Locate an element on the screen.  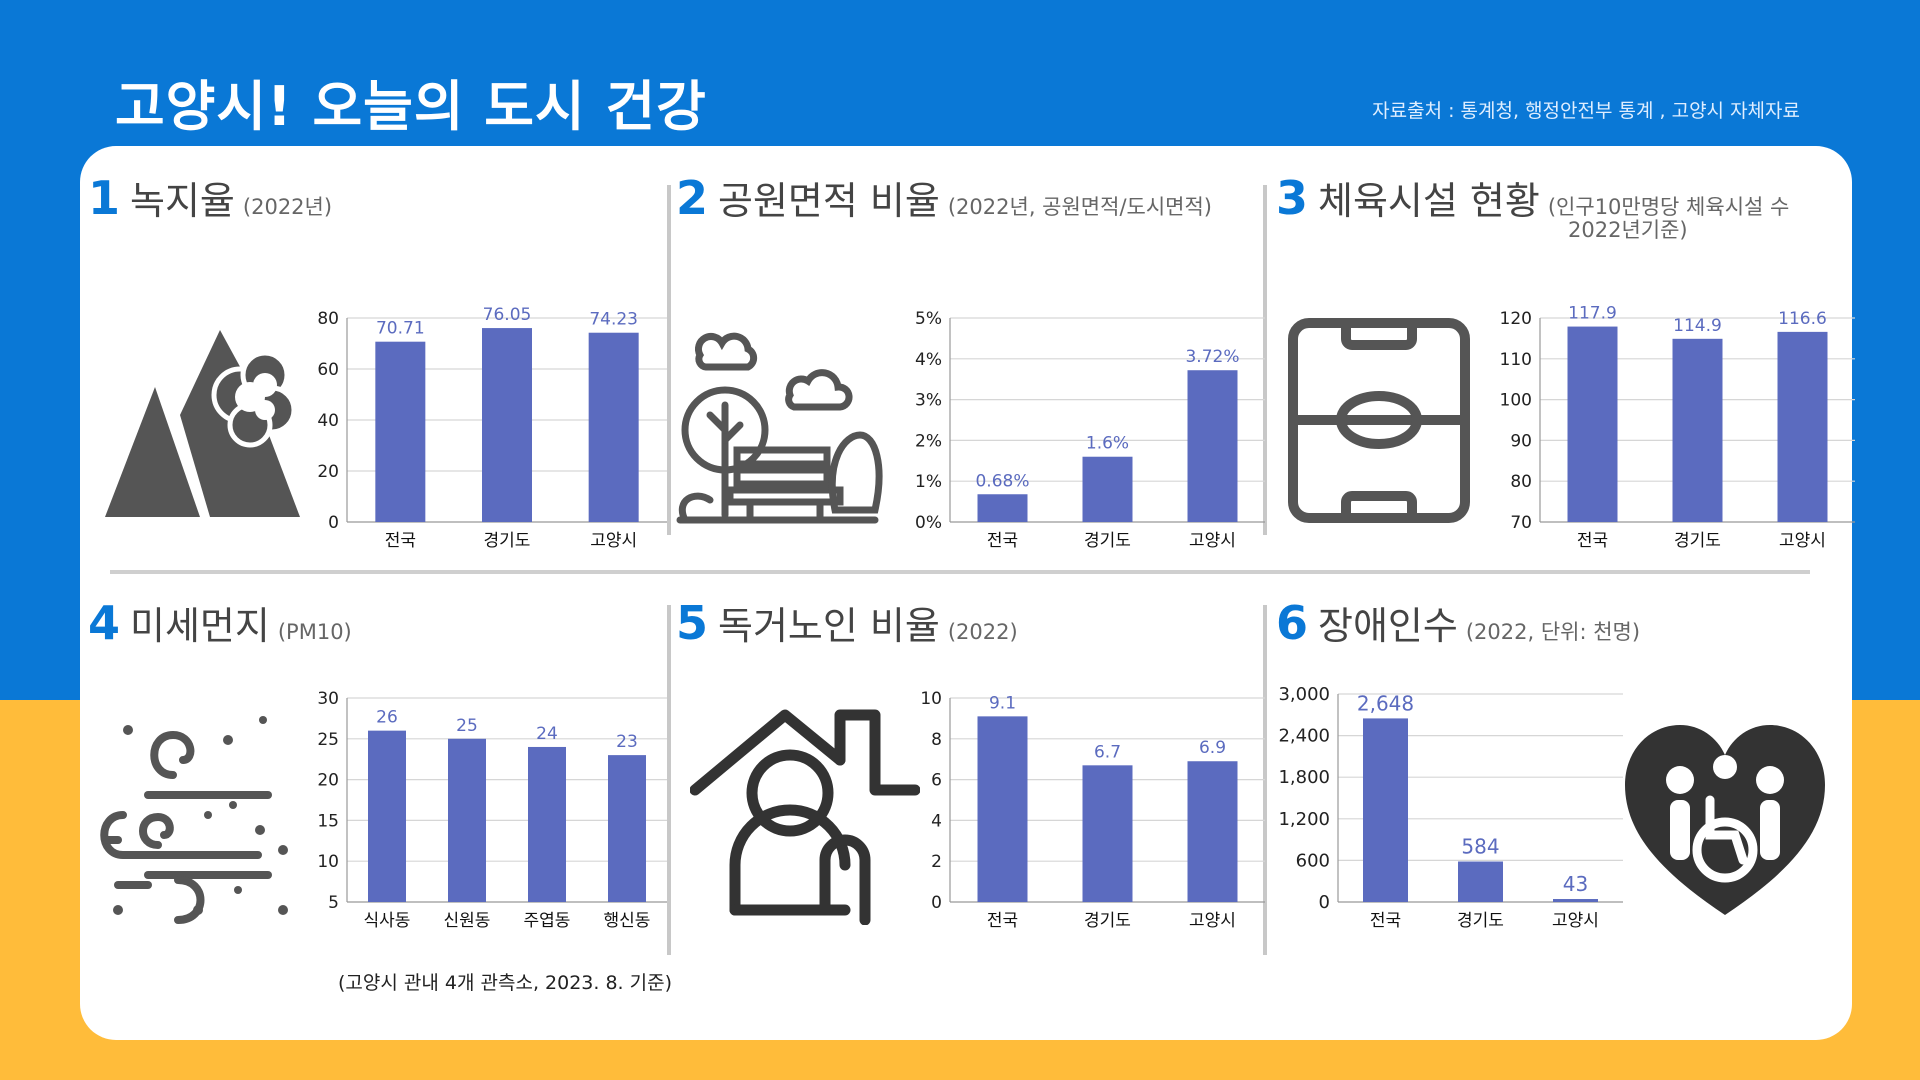
y-tick-label: 2% is located at coordinates (928, 441).